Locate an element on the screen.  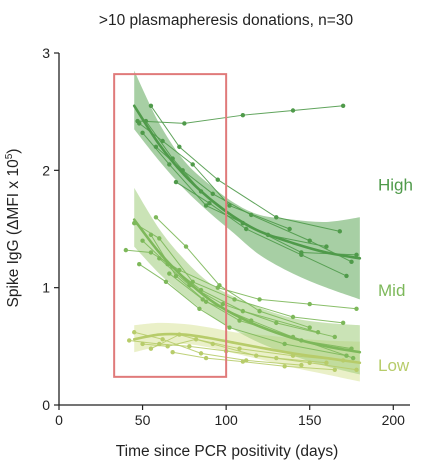
y-axis-label-main: Spike IgG (ΔMFI x 10 is located at coordinates (13, 233).